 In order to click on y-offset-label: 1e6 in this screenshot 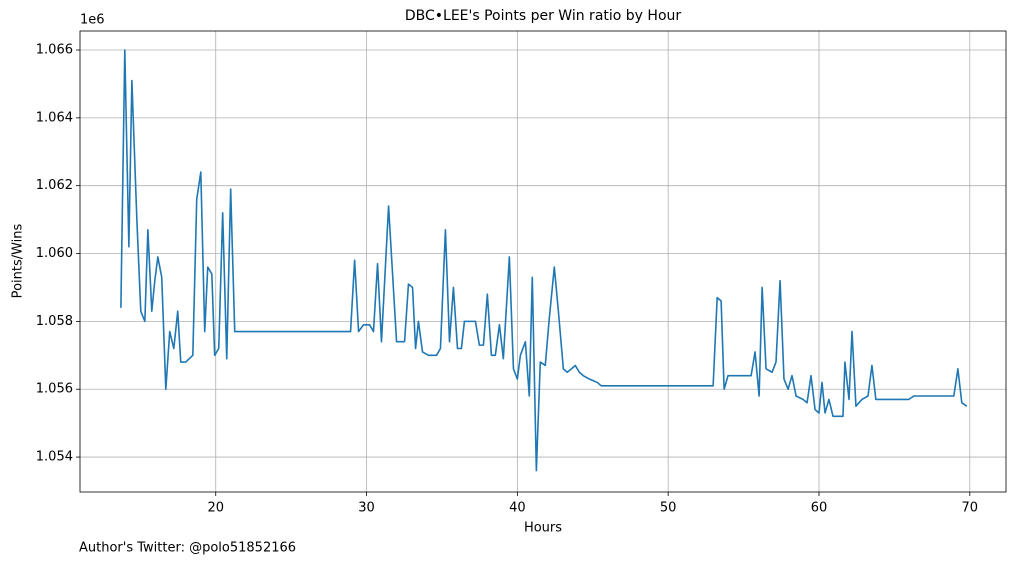, I will do `click(92, 20)`.